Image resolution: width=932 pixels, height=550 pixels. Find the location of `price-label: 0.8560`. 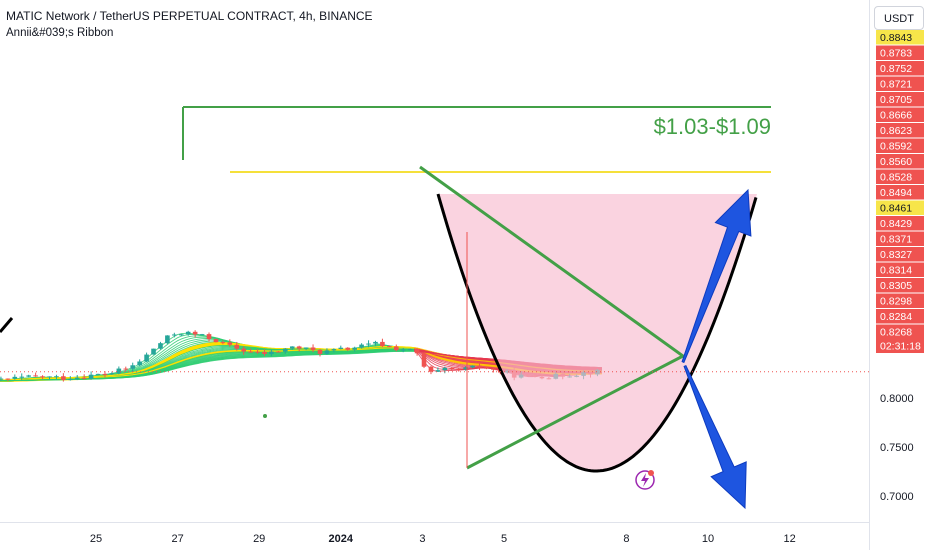

price-label: 0.8560 is located at coordinates (896, 162).